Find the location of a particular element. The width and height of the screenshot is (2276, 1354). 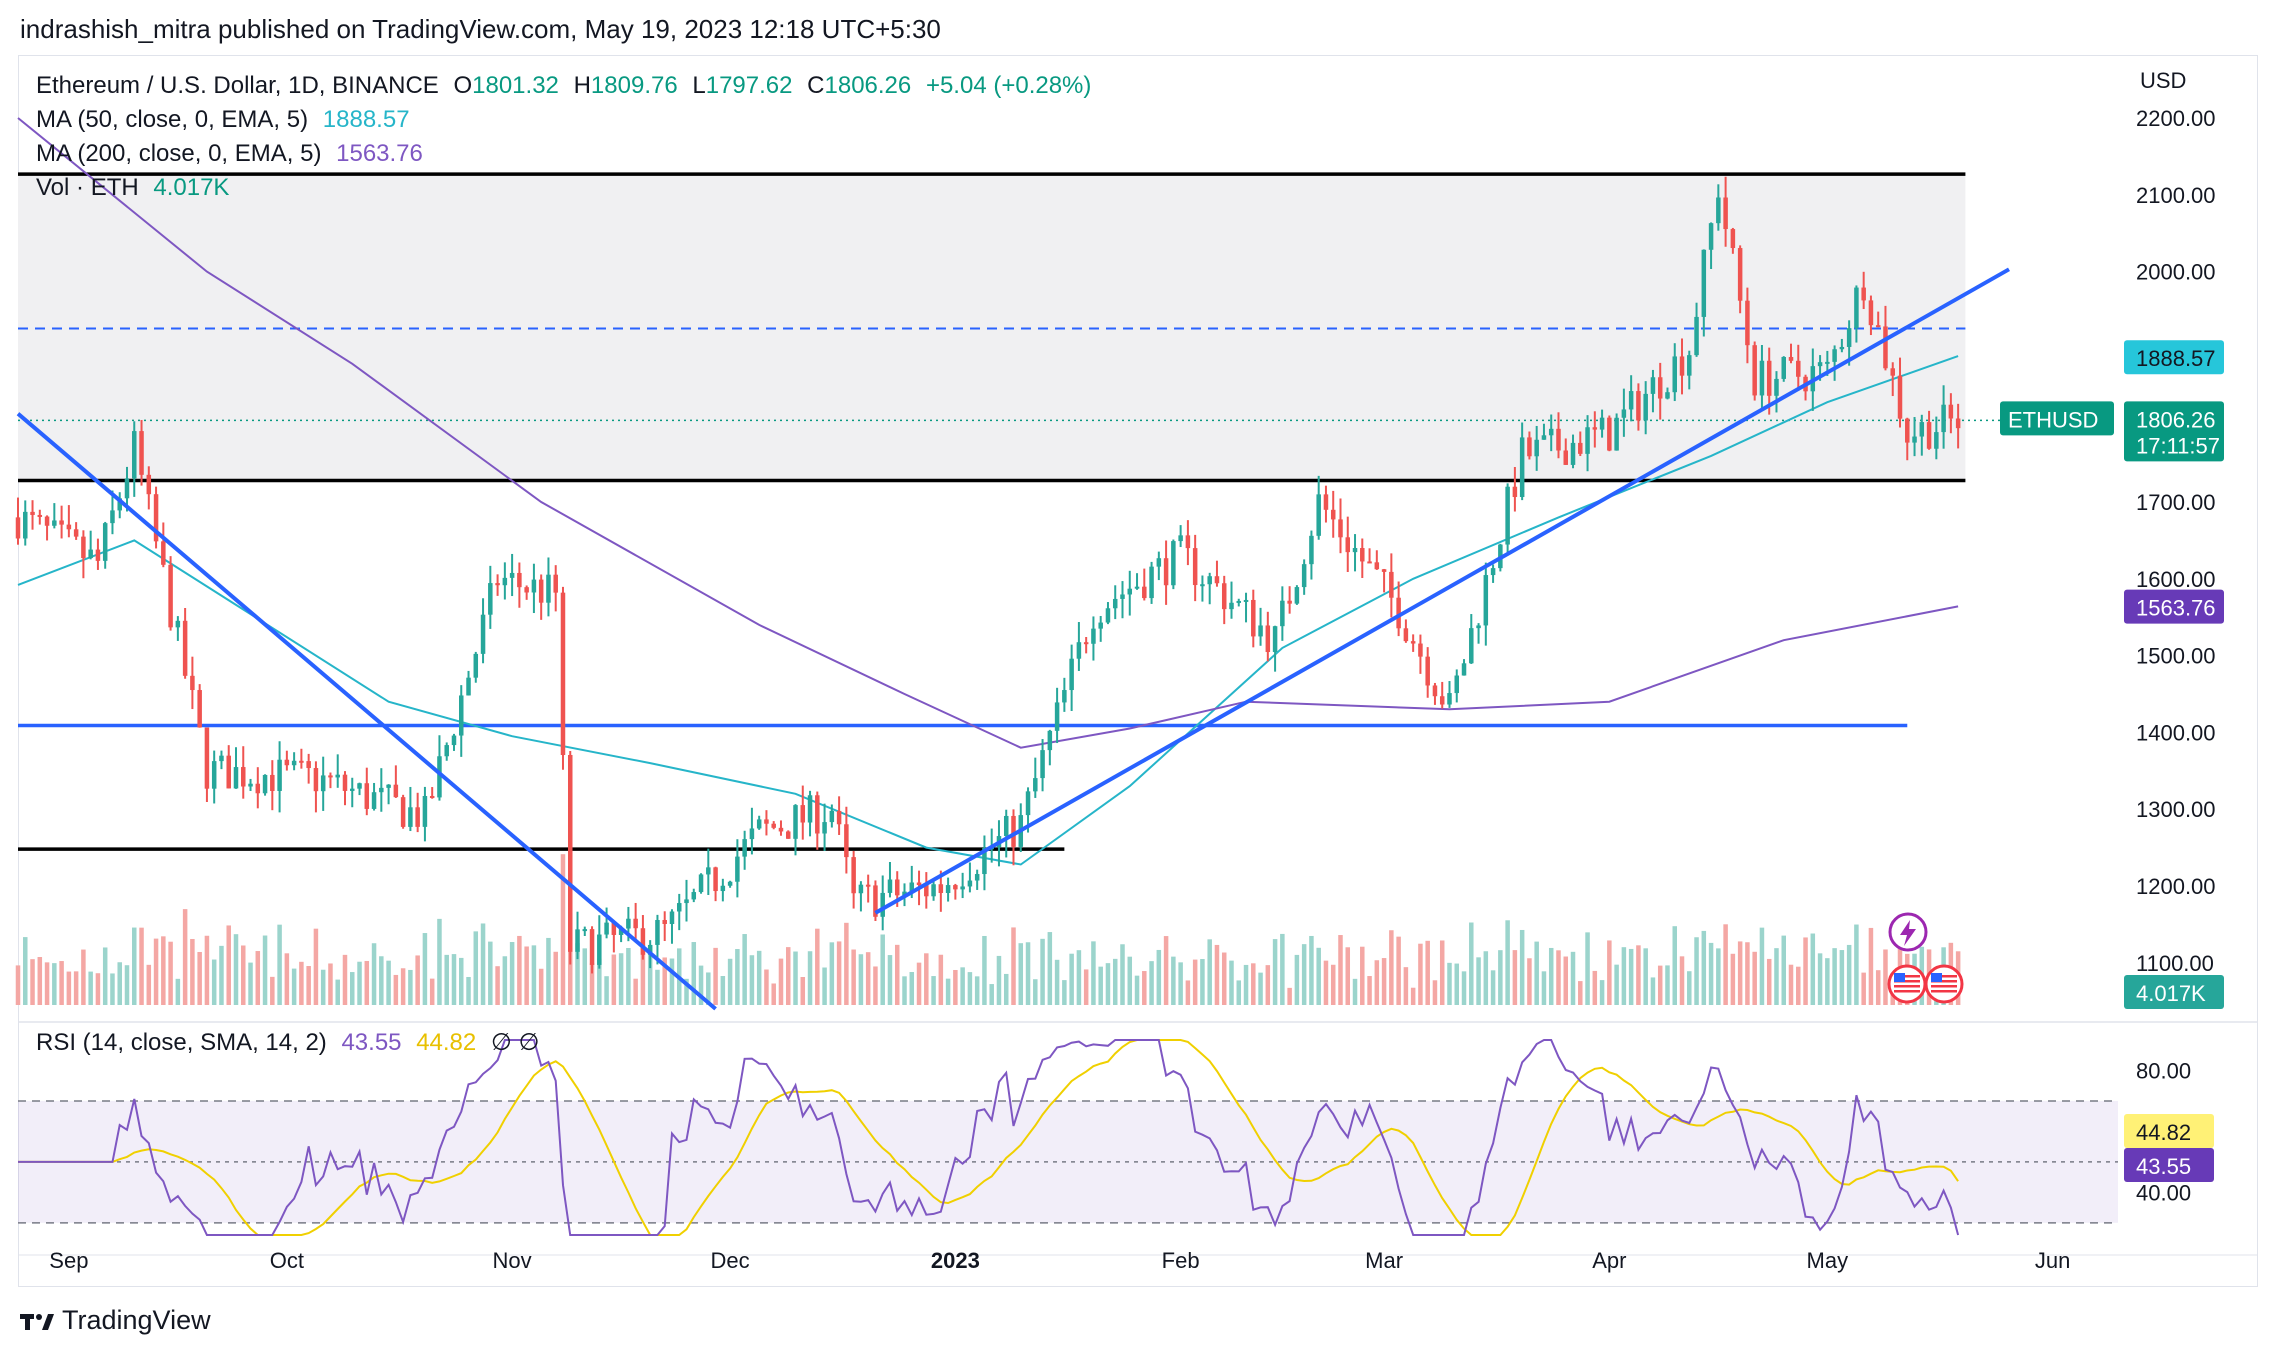

legend-volume: Vol · ETH 4.017K is located at coordinates (136, 188).